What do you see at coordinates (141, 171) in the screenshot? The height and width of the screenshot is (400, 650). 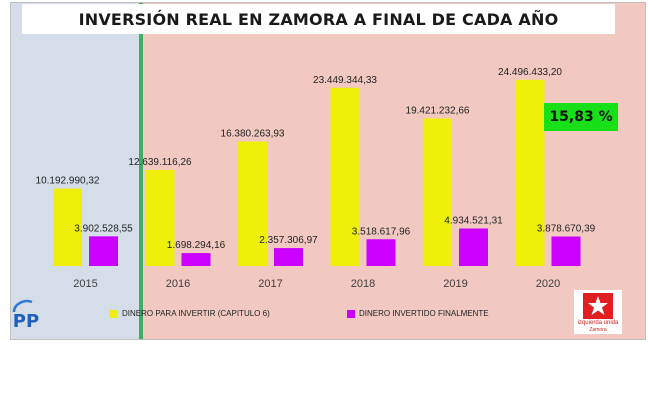 I see `period-divider-line` at bounding box center [141, 171].